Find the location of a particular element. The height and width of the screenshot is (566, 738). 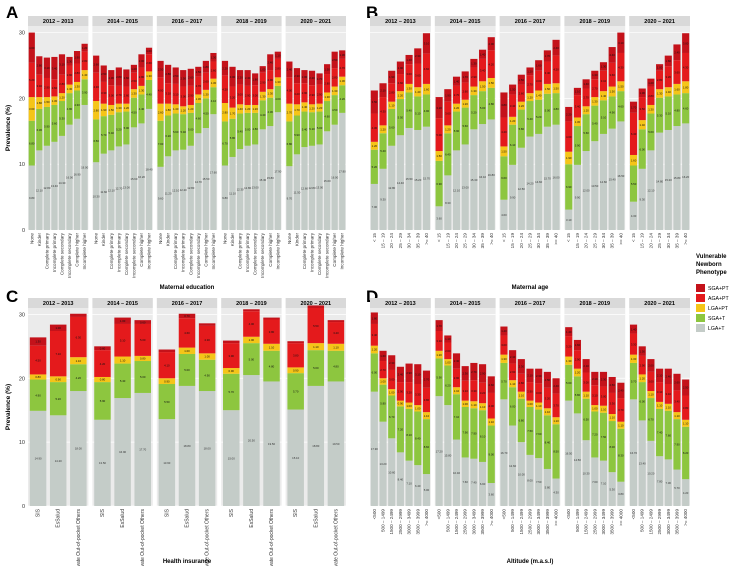

data-label: 3.50 is located at coordinates (375, 102).